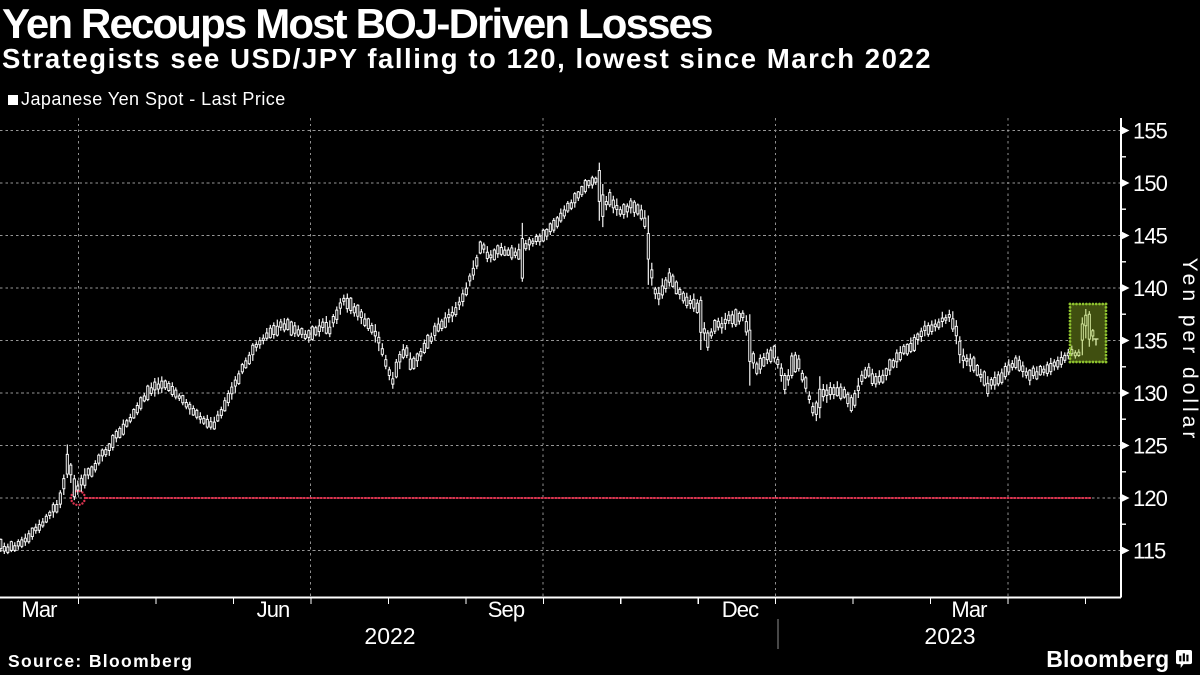 This screenshot has width=1200, height=675. I want to click on svg-text: 150, so click(1150, 183).